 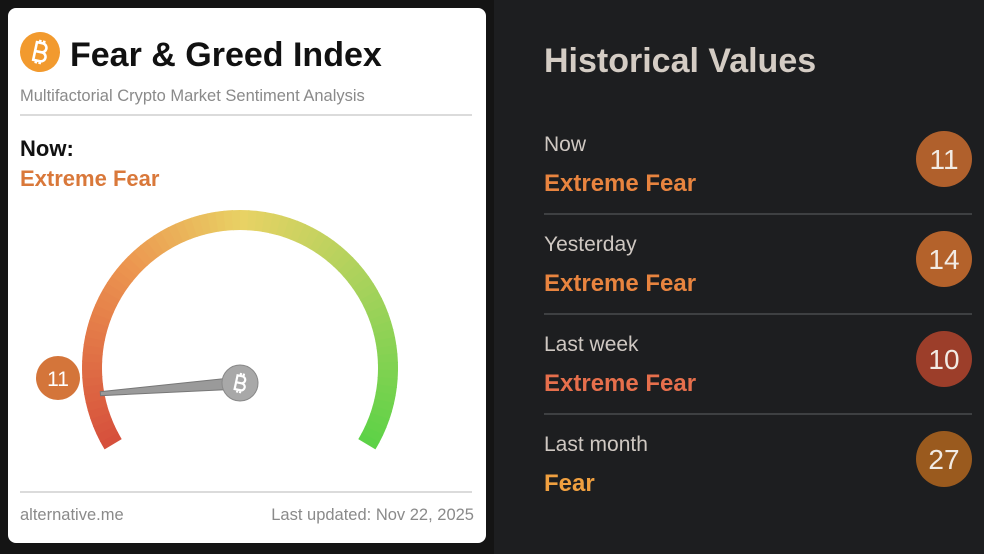 I want to click on row-label: Now, so click(x=565, y=144).